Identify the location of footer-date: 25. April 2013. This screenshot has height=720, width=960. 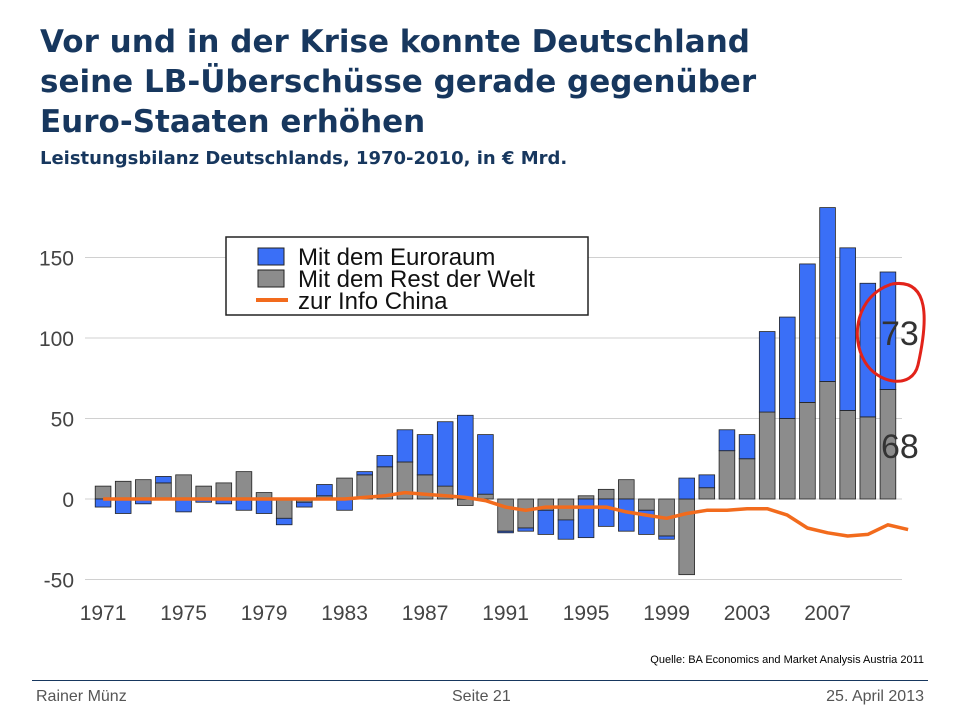
(875, 696).